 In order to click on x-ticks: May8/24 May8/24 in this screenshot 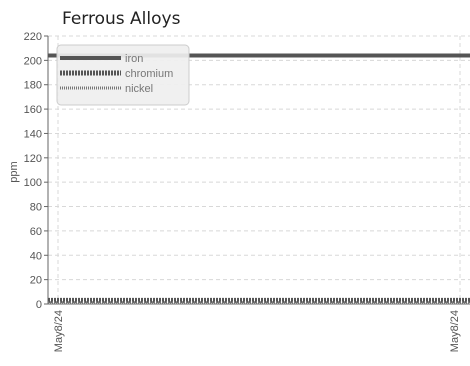, I will do `click(257, 331)`.